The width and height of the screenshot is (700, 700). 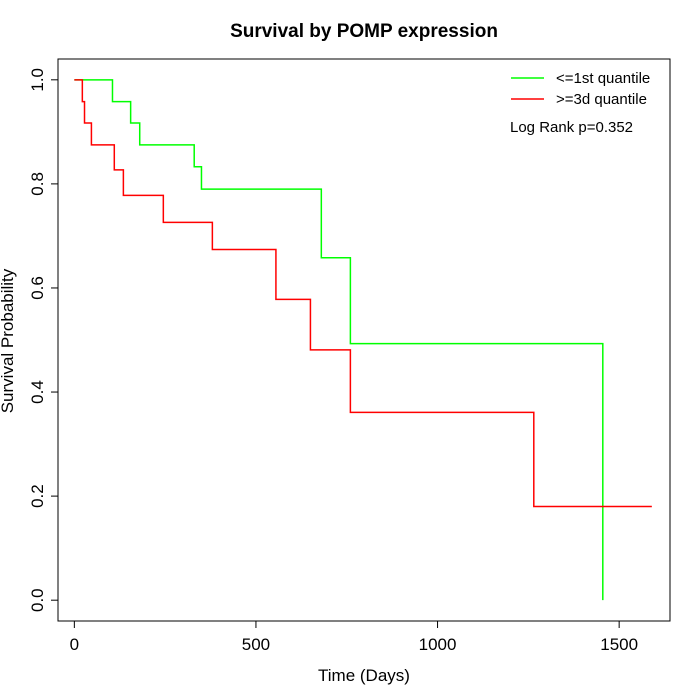 What do you see at coordinates (74, 644) in the screenshot?
I see `x-tick-label: 0` at bounding box center [74, 644].